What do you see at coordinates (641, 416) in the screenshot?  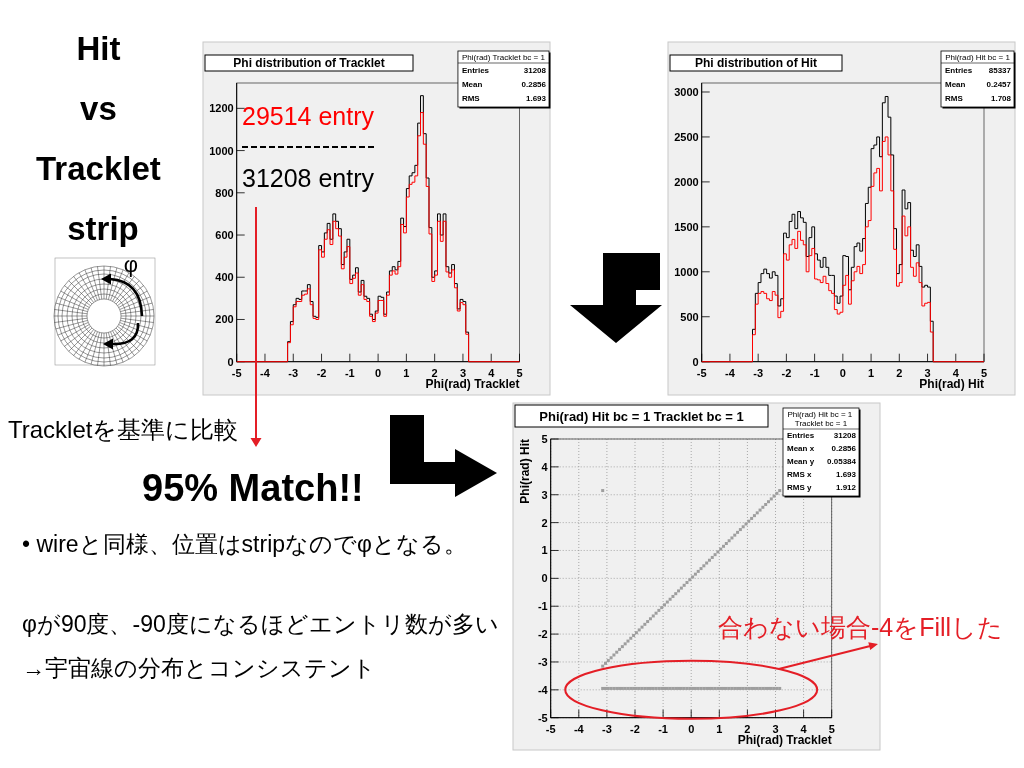 I see `chart-title: Phi(rad) Hit bc = 1 Tracklet bc = 1` at bounding box center [641, 416].